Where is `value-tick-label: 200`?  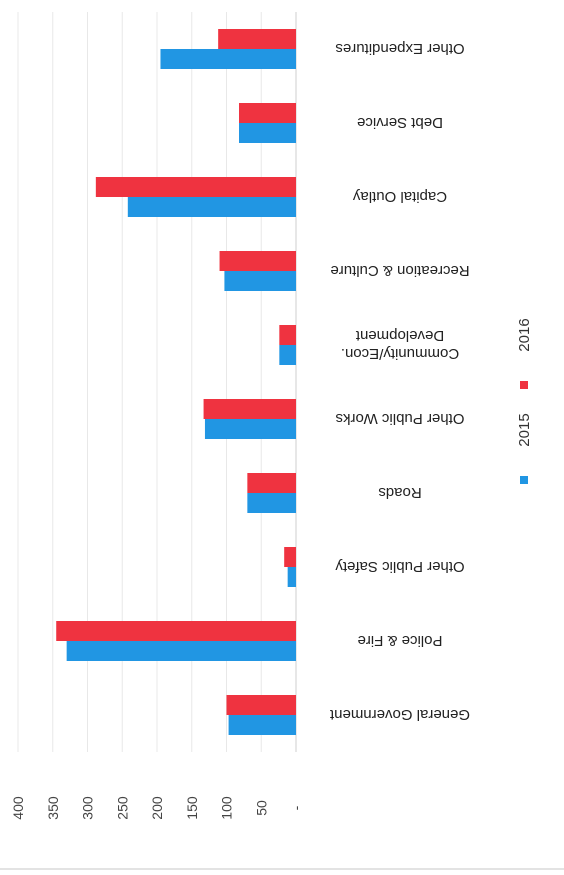
value-tick-label: 200 is located at coordinates (157, 808).